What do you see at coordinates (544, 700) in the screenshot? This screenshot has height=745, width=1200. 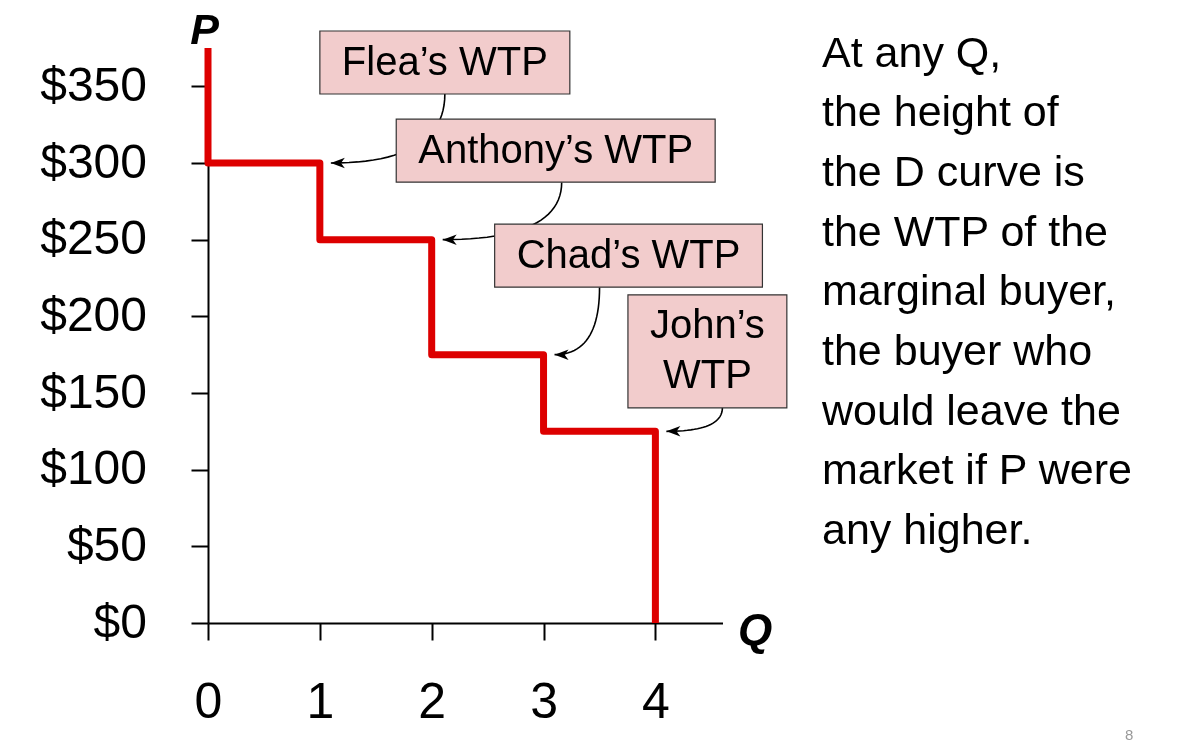 I see `x-tick-label: 3` at bounding box center [544, 700].